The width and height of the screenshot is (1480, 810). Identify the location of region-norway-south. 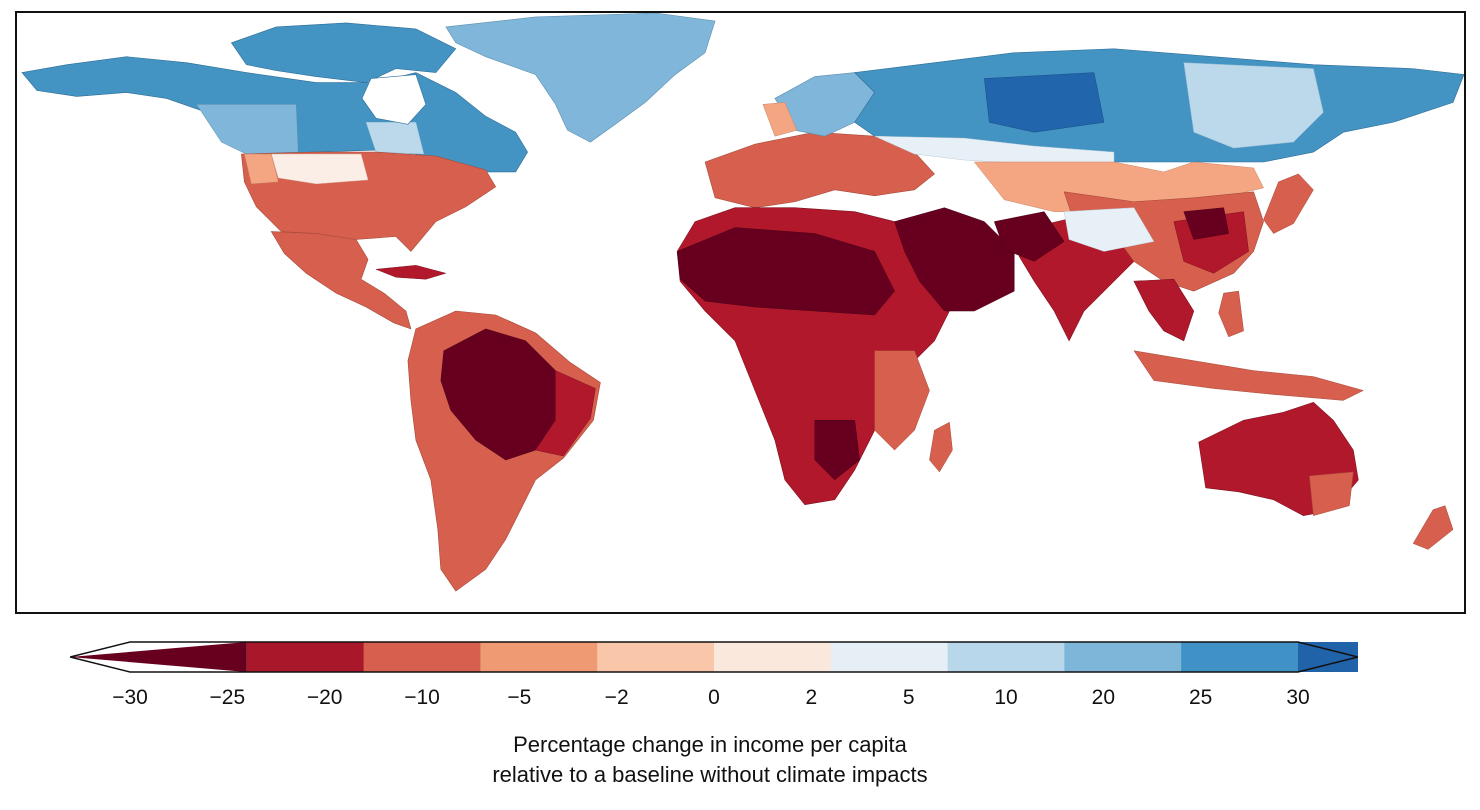
(780, 119).